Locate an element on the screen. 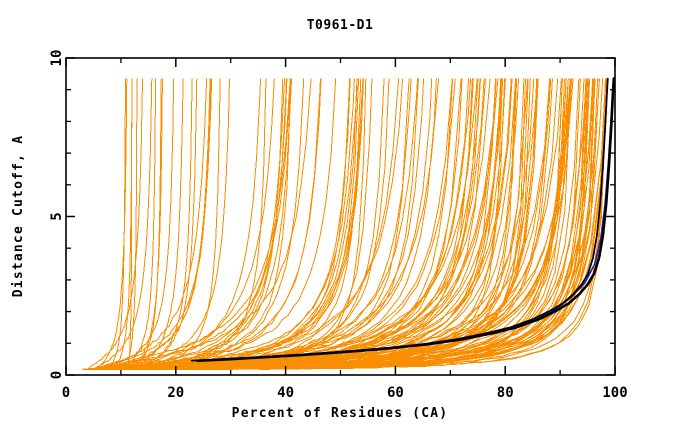 Image resolution: width=680 pixels, height=440 pixels. x-tick-label: 0 is located at coordinates (66, 393).